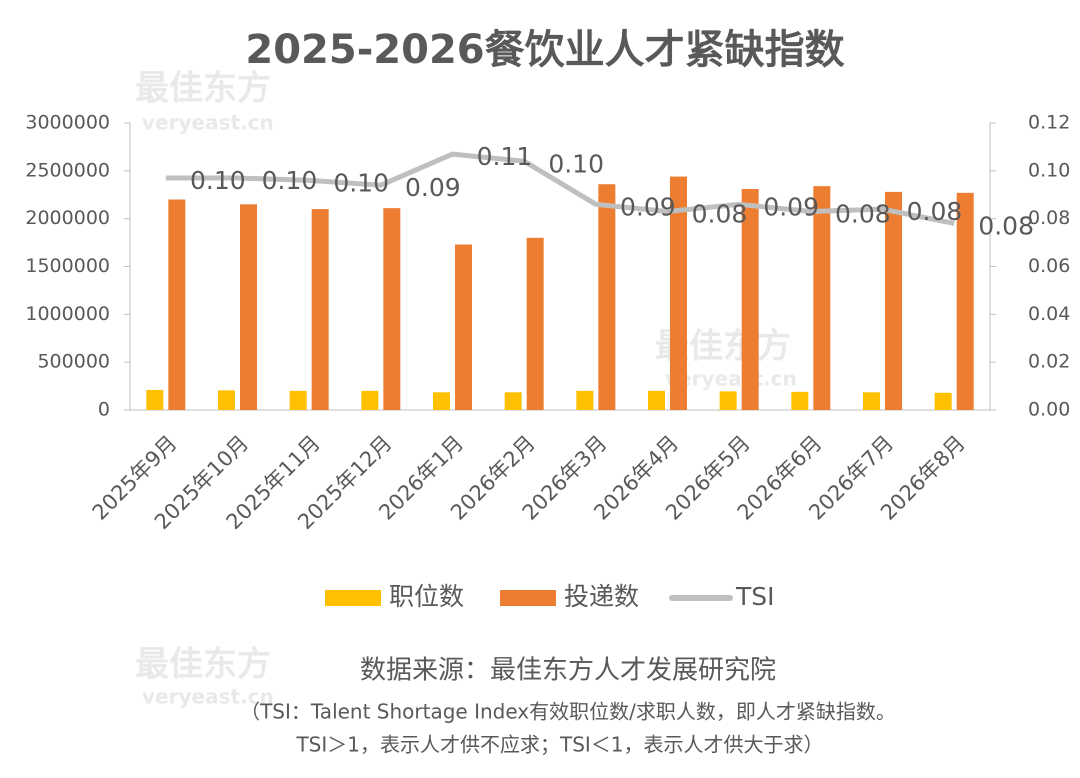 Image resolution: width=1080 pixels, height=778 pixels. What do you see at coordinates (568, 671) in the screenshot?
I see `source: 数据来源：最佳东方人才发展研究院` at bounding box center [568, 671].